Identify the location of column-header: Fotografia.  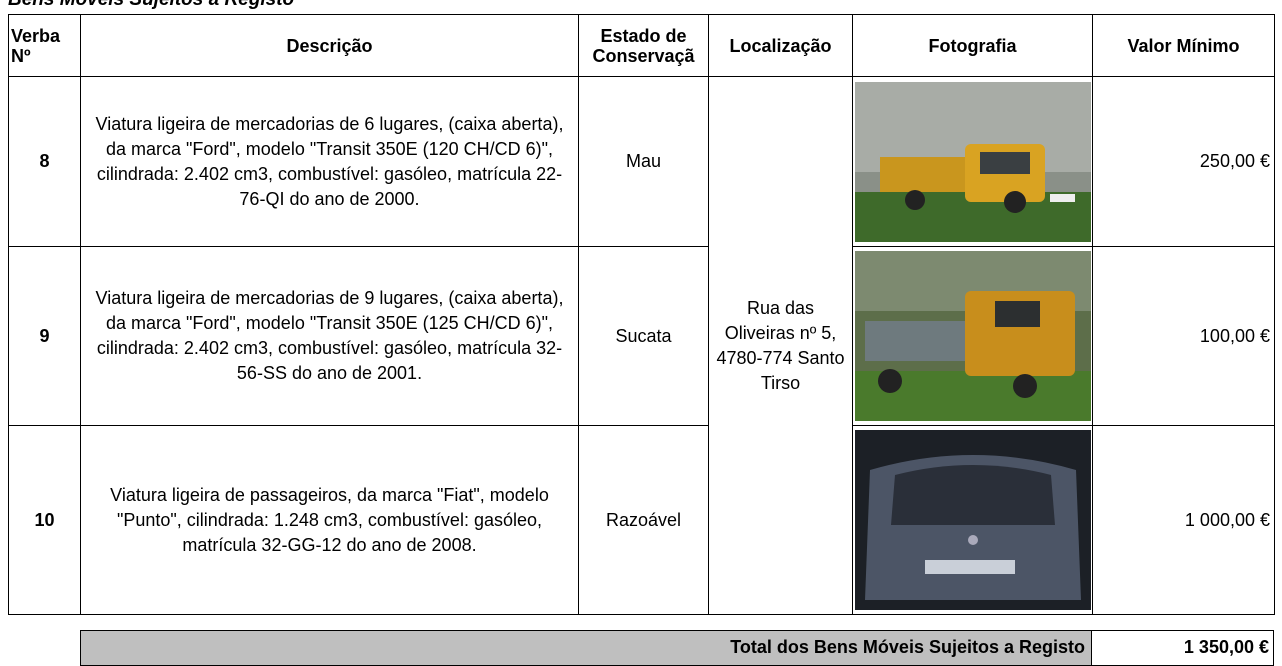
(972, 45).